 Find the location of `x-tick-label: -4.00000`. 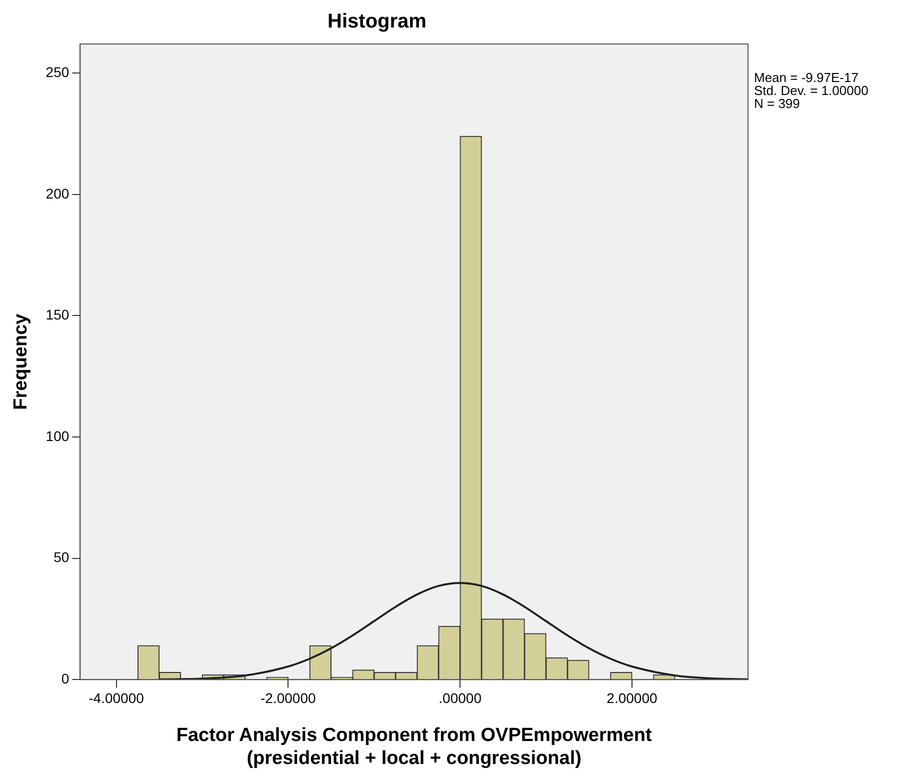

x-tick-label: -4.00000 is located at coordinates (116, 698).